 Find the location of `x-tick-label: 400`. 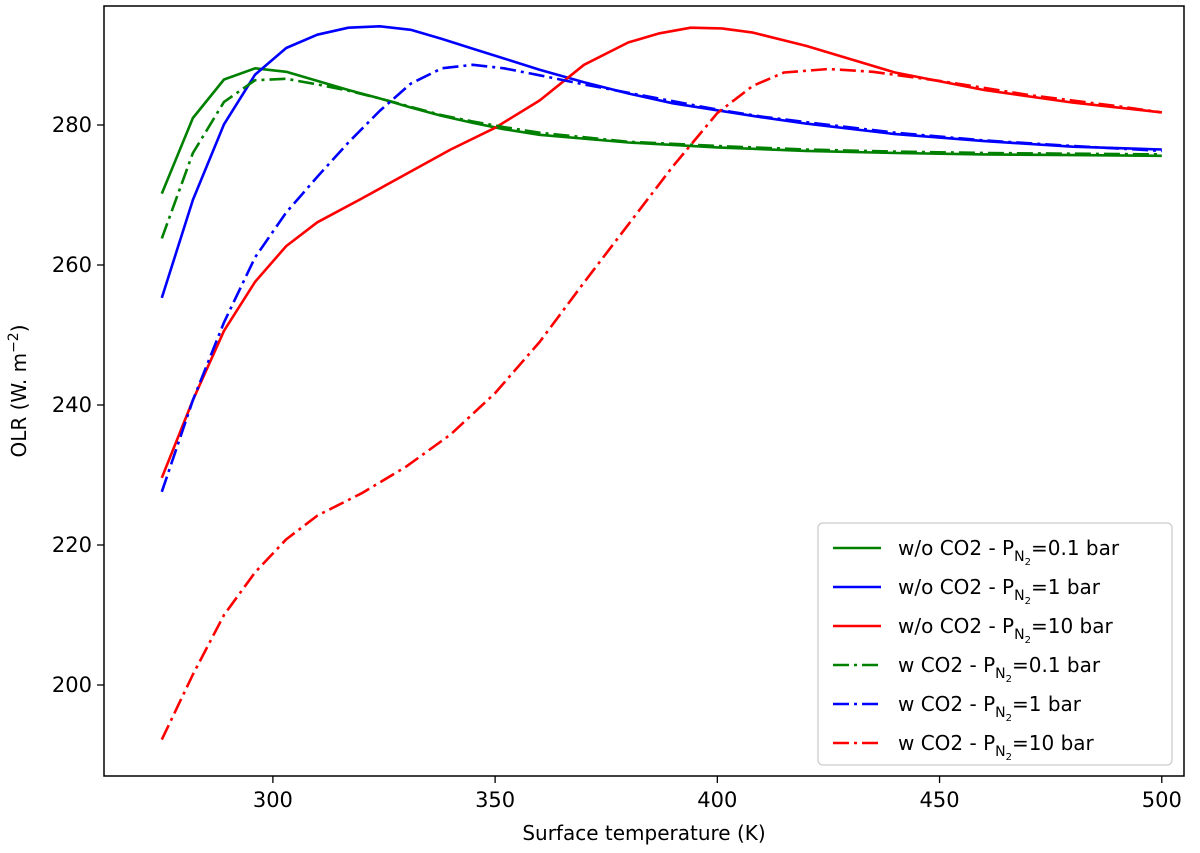

x-tick-label: 400 is located at coordinates (717, 800).